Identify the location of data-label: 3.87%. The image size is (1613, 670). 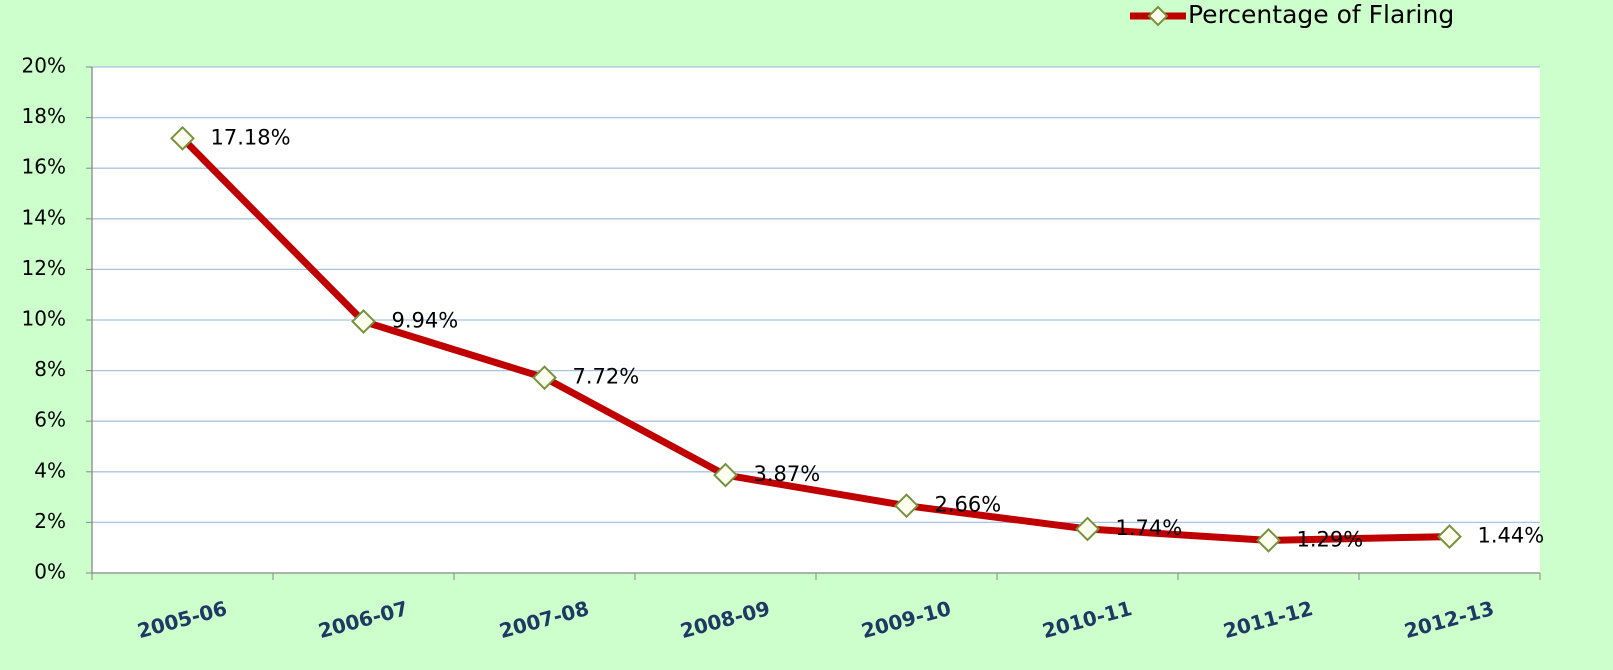
(787, 474).